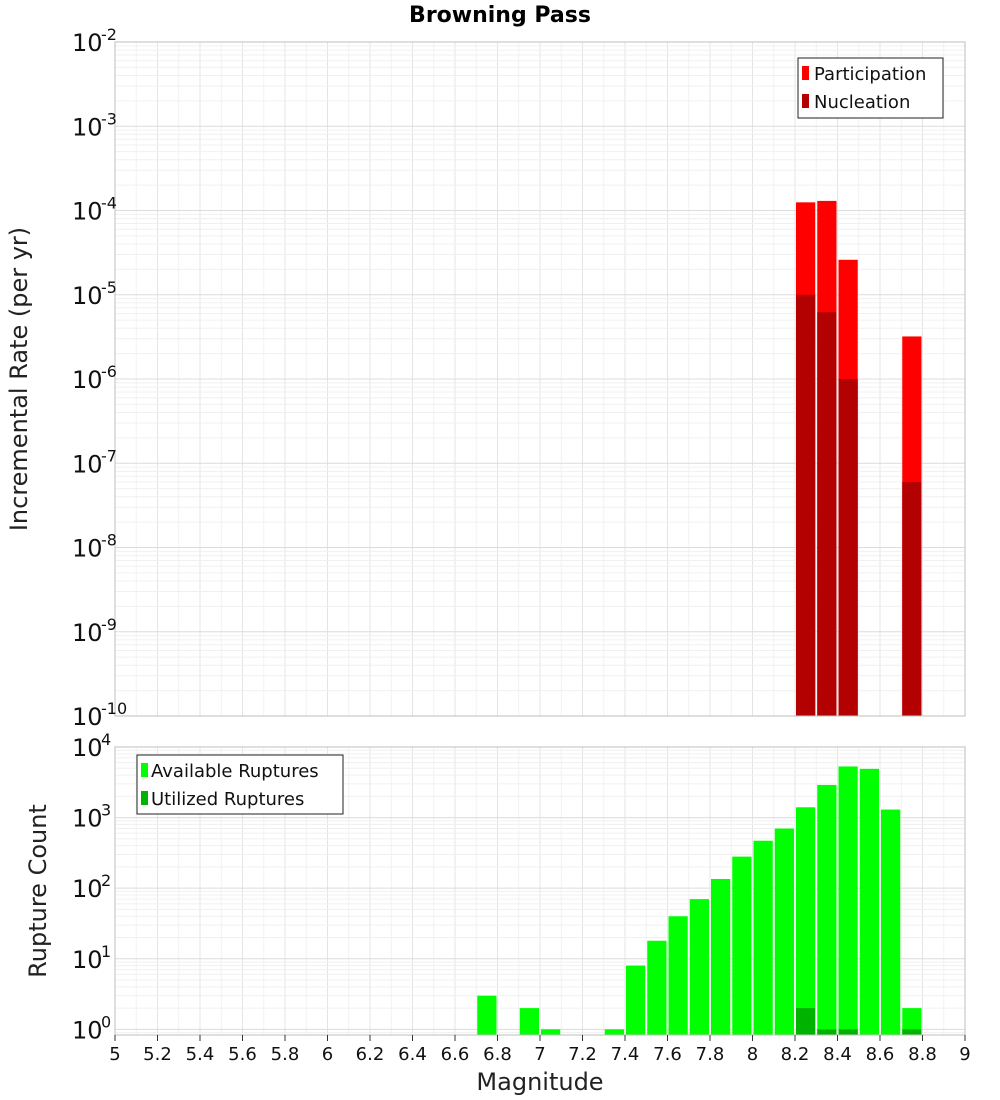 This screenshot has width=1000, height=1100. I want to click on bottom-legend-box, so click(240, 784).